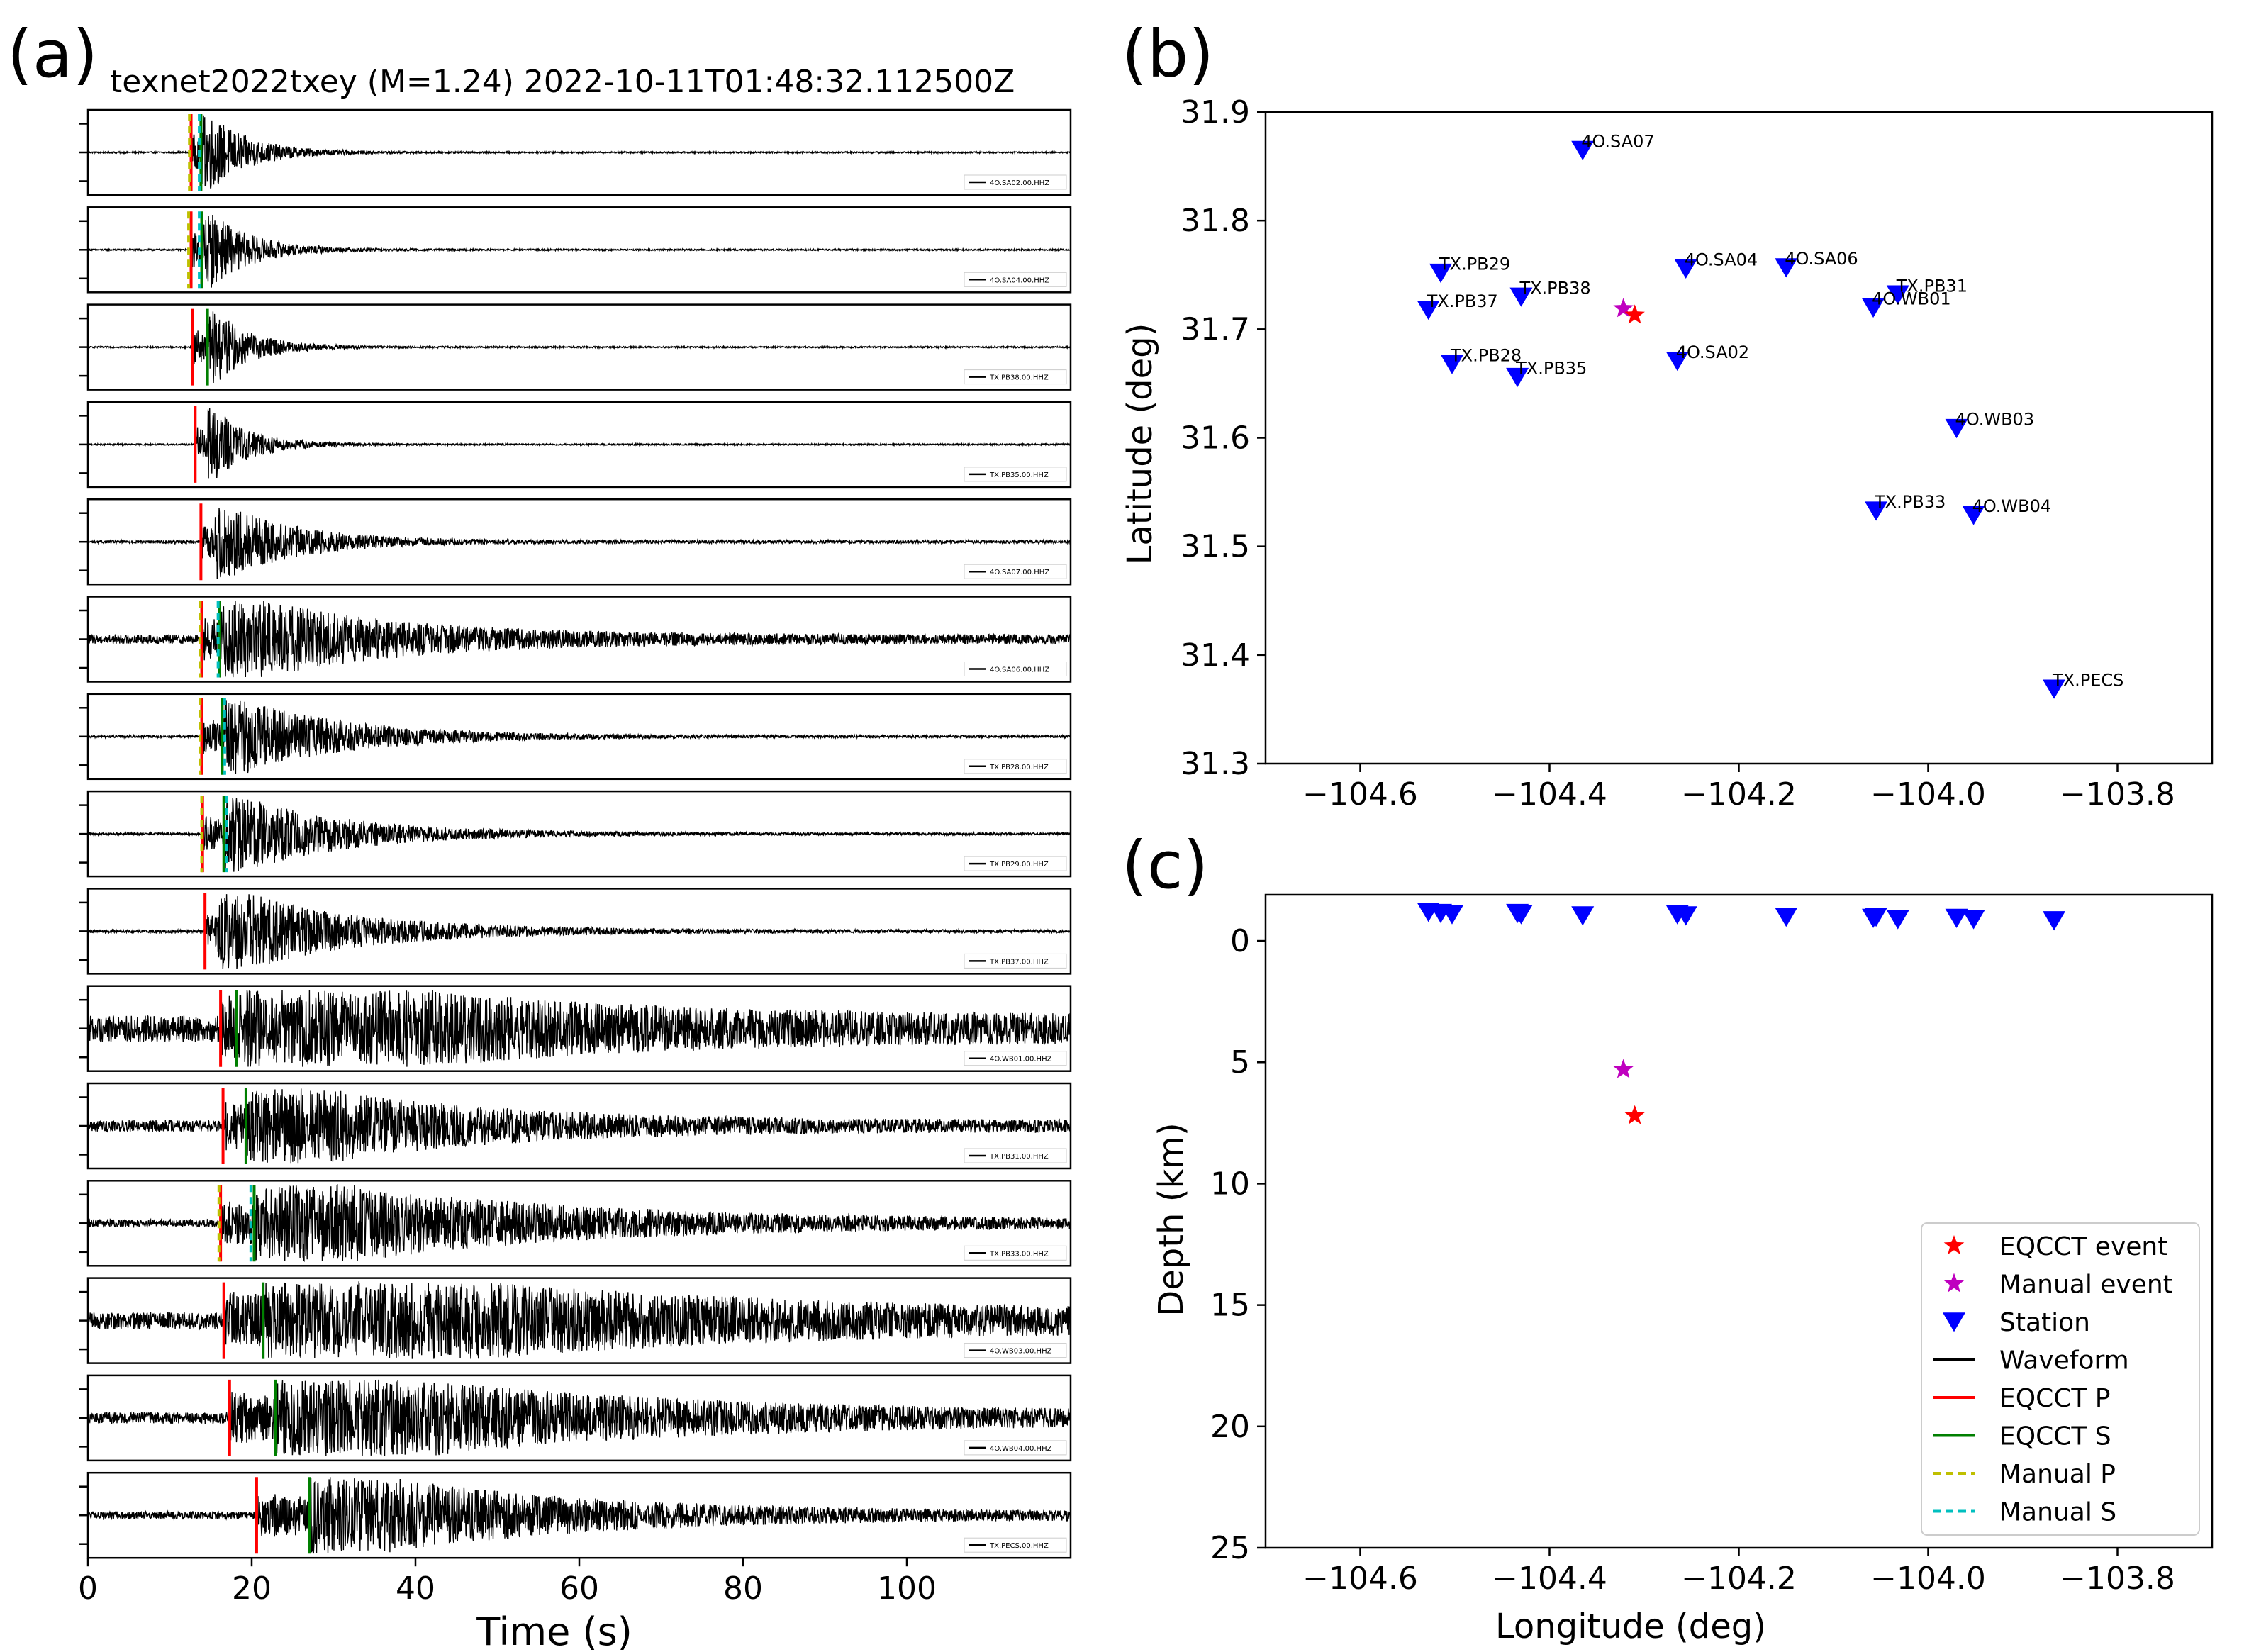 The image size is (2266, 1652). I want to click on trace-legend-label: 4O.SA04.00.HHZ, so click(1020, 280).